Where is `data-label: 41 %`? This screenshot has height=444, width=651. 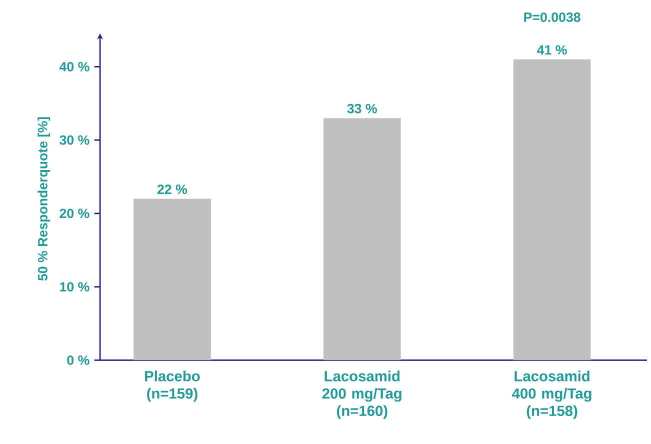 data-label: 41 % is located at coordinates (552, 50).